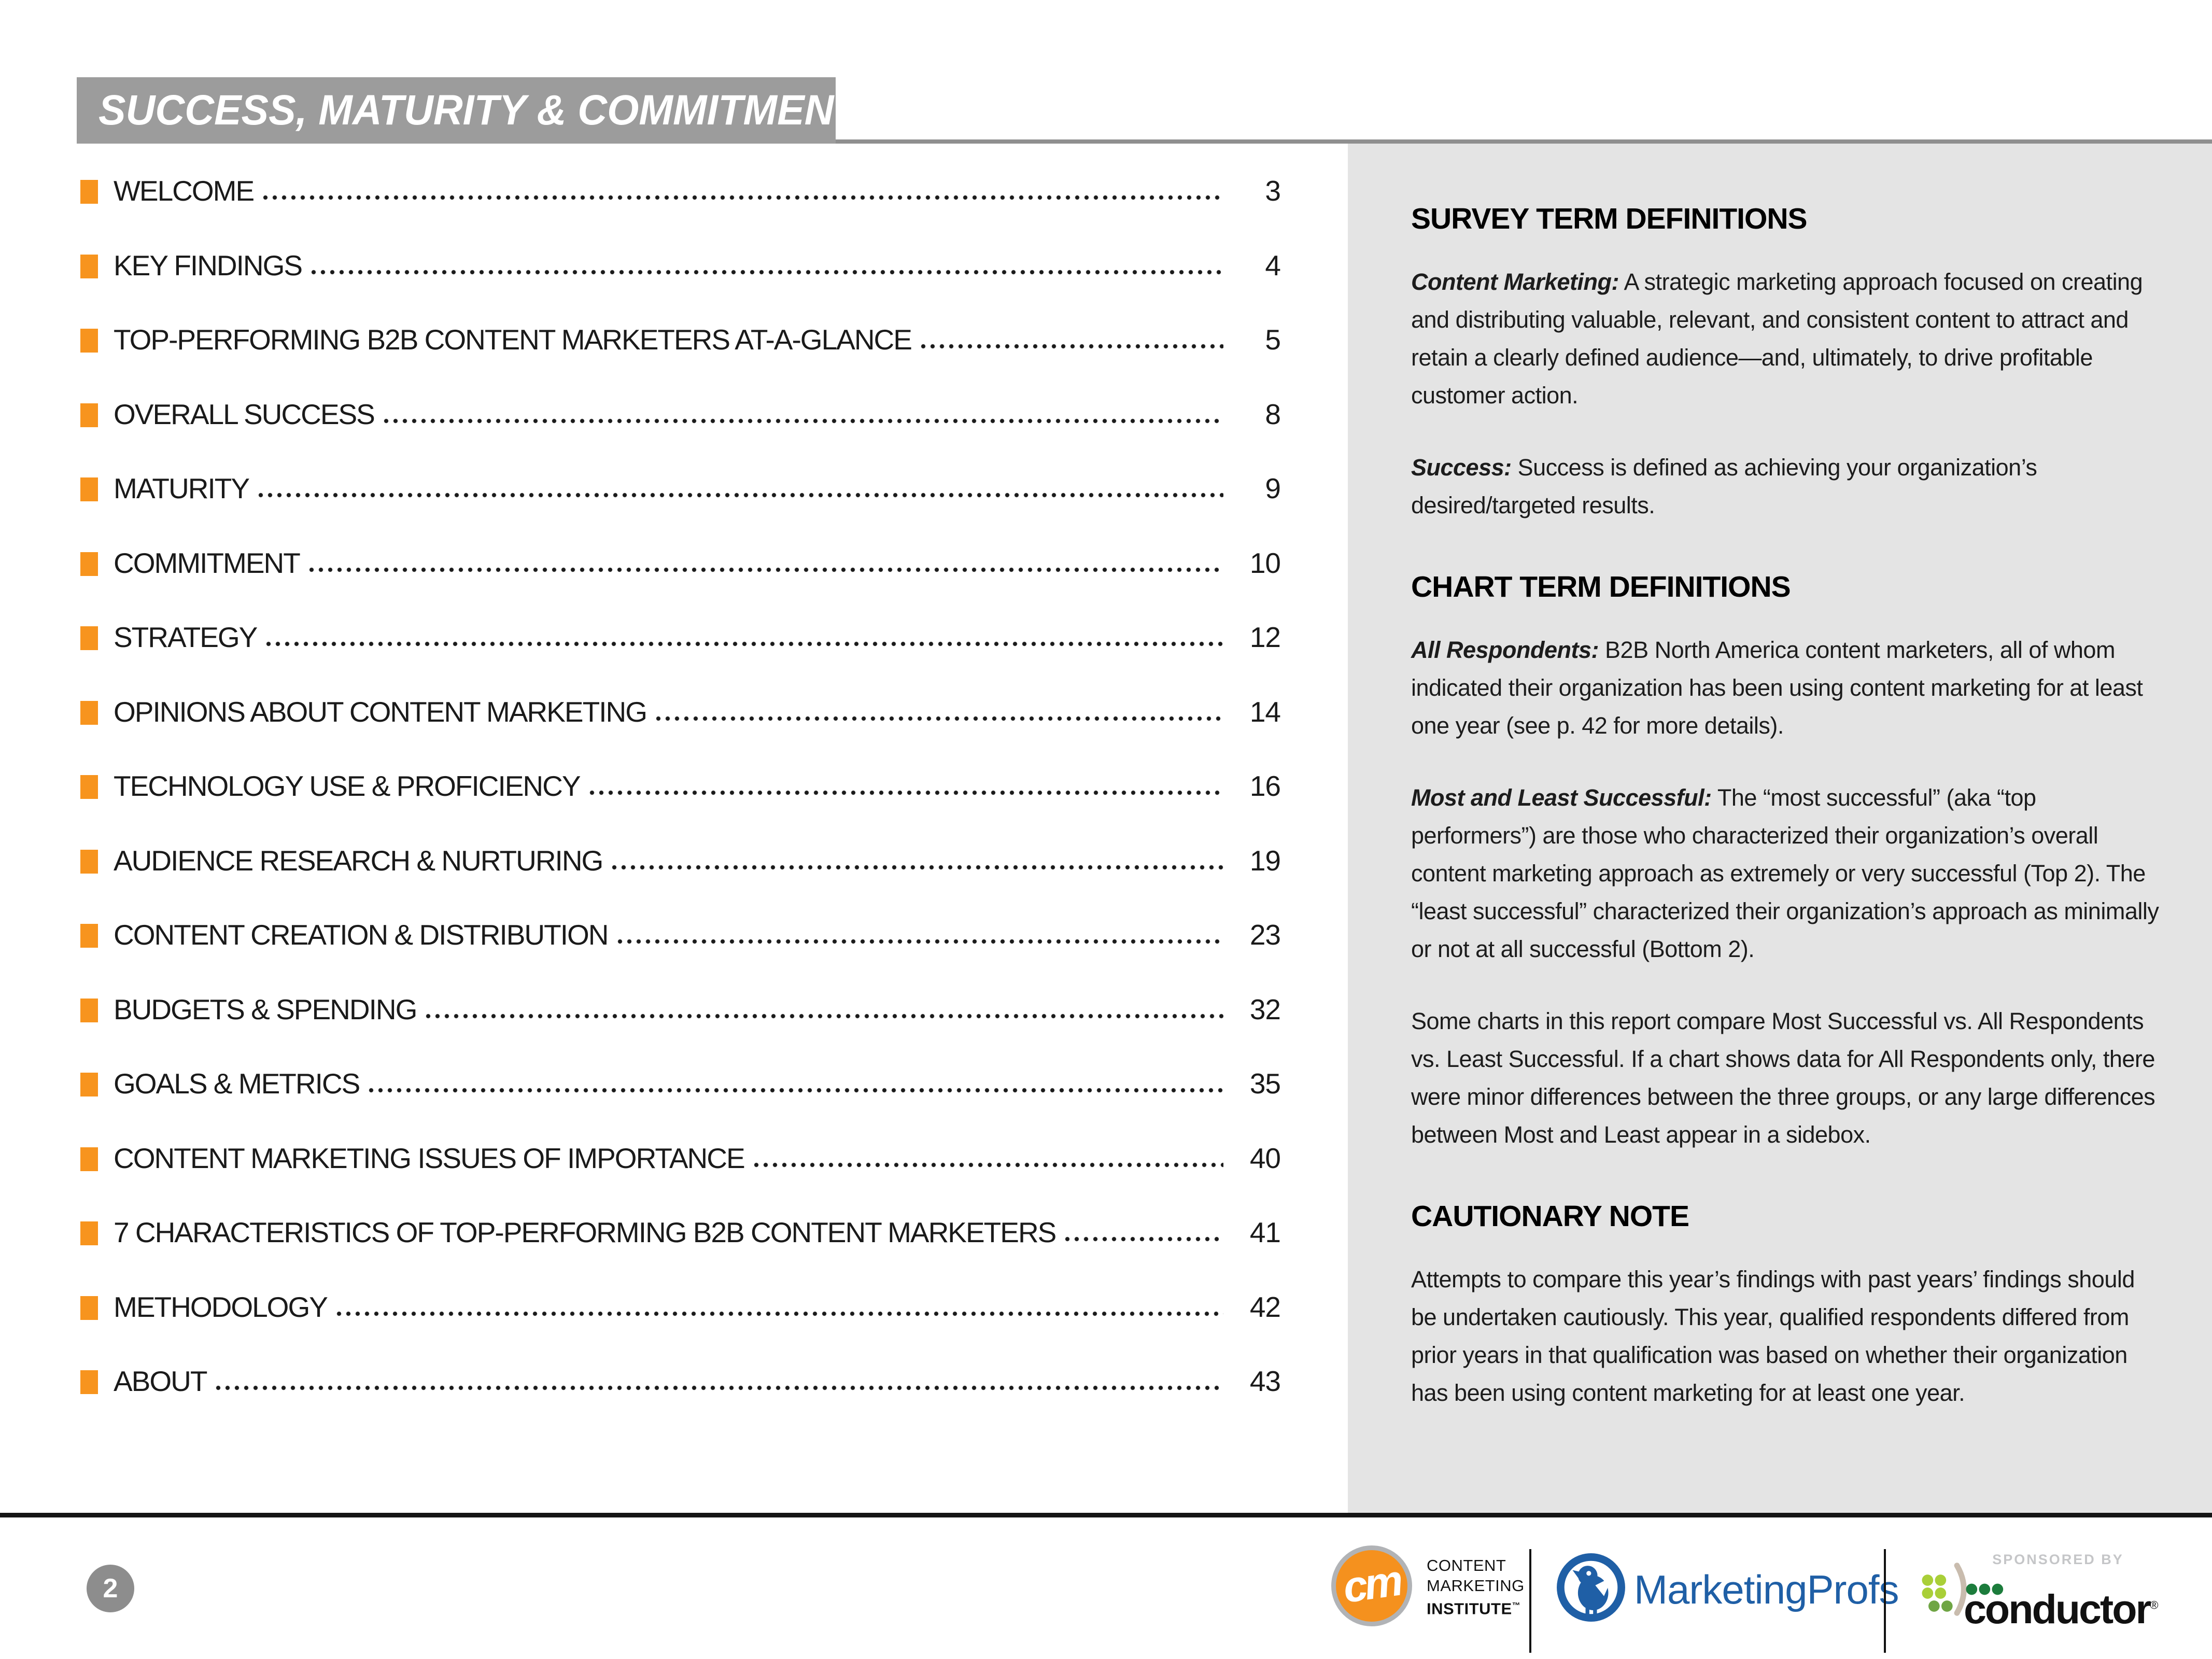 The image size is (2212, 1659). I want to click on toc-entry-page: 41, so click(1265, 1232).